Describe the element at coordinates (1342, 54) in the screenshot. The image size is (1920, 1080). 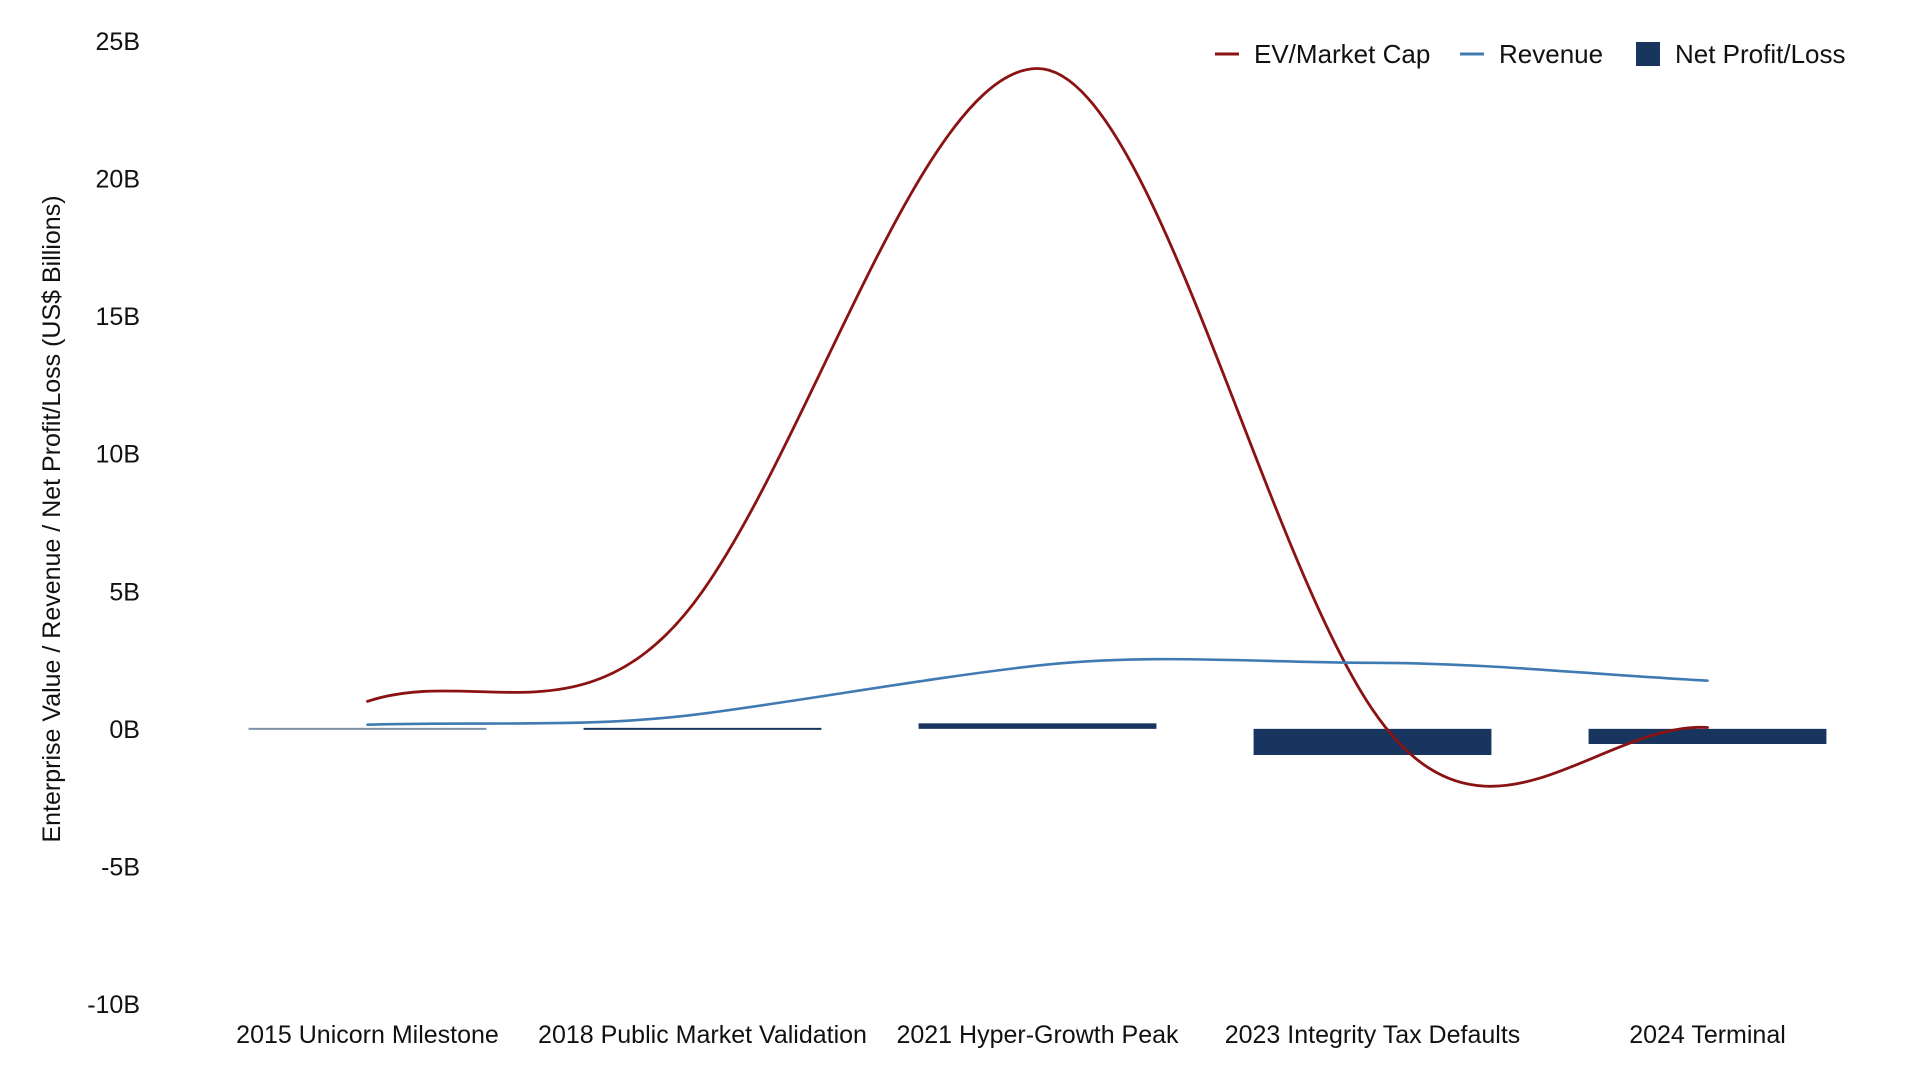
I see `legend-label-ev-market-cap: EV/Market Cap` at that location.